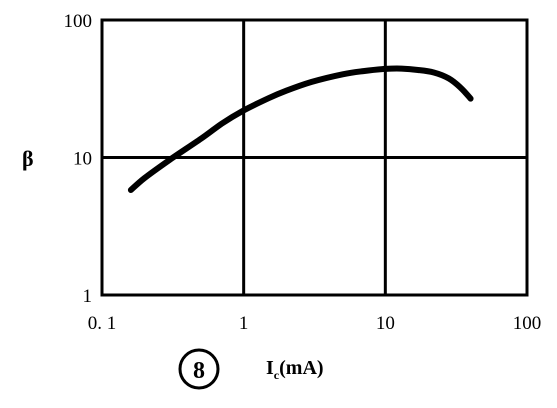  What do you see at coordinates (270, 368) in the screenshot?
I see `x-axis-title-main: I` at bounding box center [270, 368].